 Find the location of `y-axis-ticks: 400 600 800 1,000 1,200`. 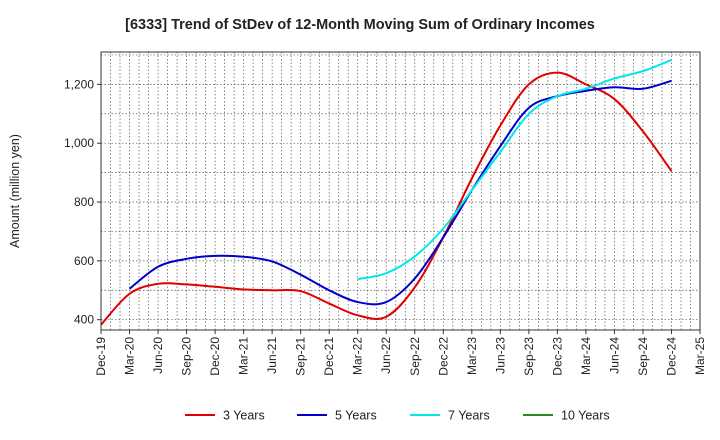

y-axis-ticks: 400 600 800 1,000 1,200 is located at coordinates (82, 202).